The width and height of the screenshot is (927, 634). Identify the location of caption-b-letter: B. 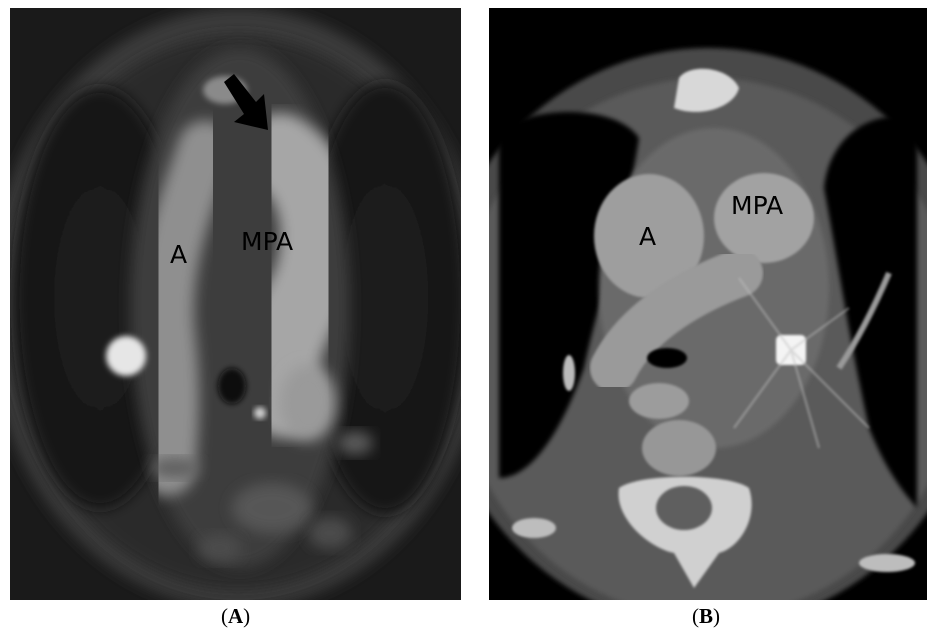
(706, 616).